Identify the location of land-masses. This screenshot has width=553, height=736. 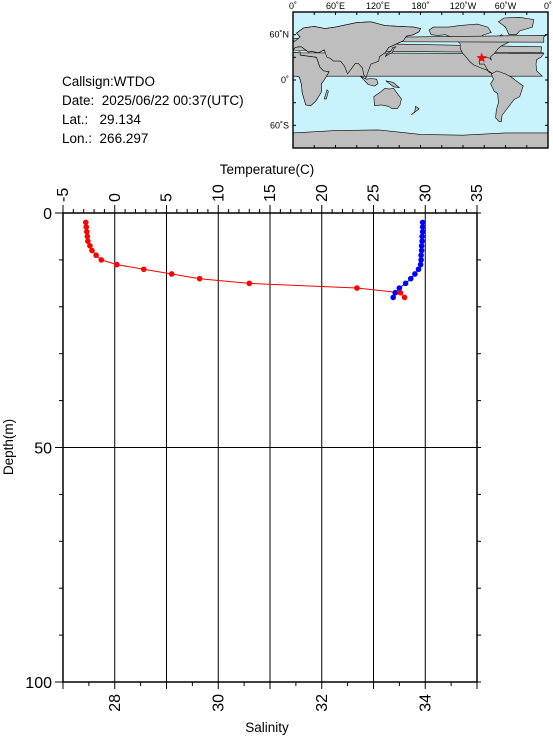
(420, 82).